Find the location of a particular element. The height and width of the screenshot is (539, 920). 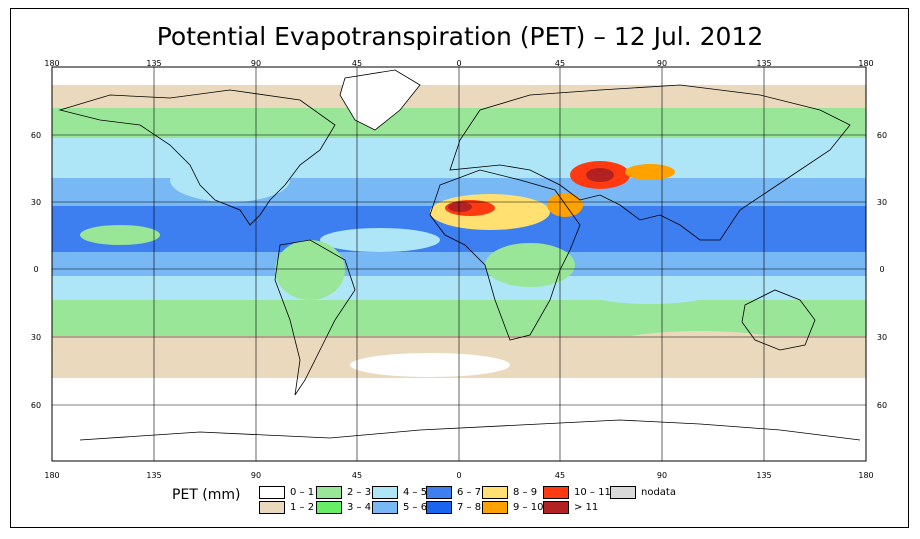

legend-label: 3 – 4 is located at coordinates (359, 507).